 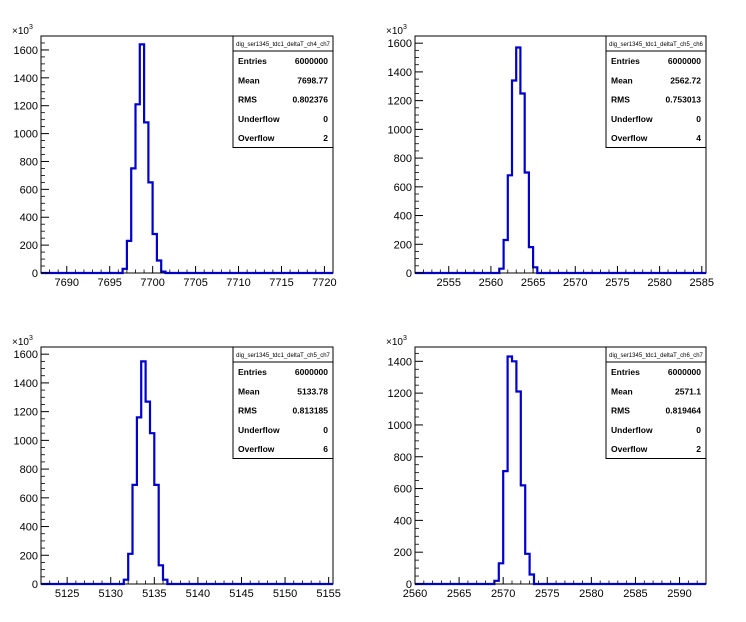 I want to click on x-tick-label: 5150, so click(x=285, y=594).